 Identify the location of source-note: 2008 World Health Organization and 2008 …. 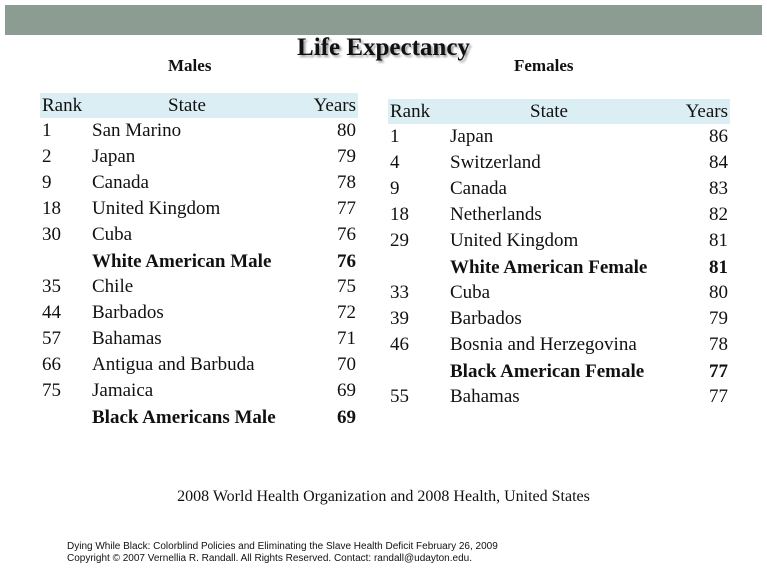
(383, 496).